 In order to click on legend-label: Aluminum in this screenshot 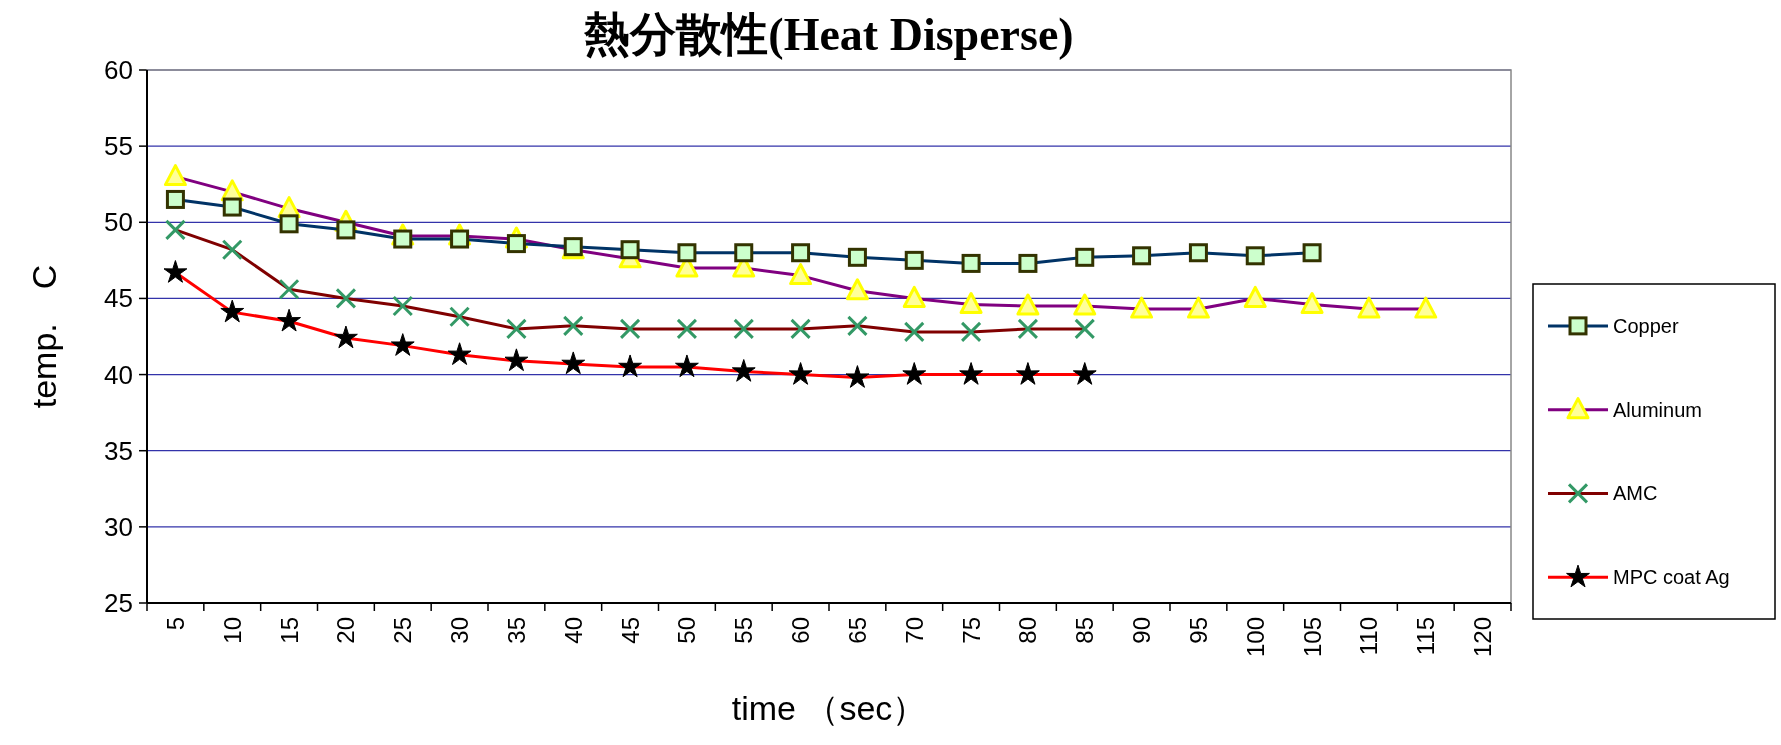, I will do `click(1657, 409)`.